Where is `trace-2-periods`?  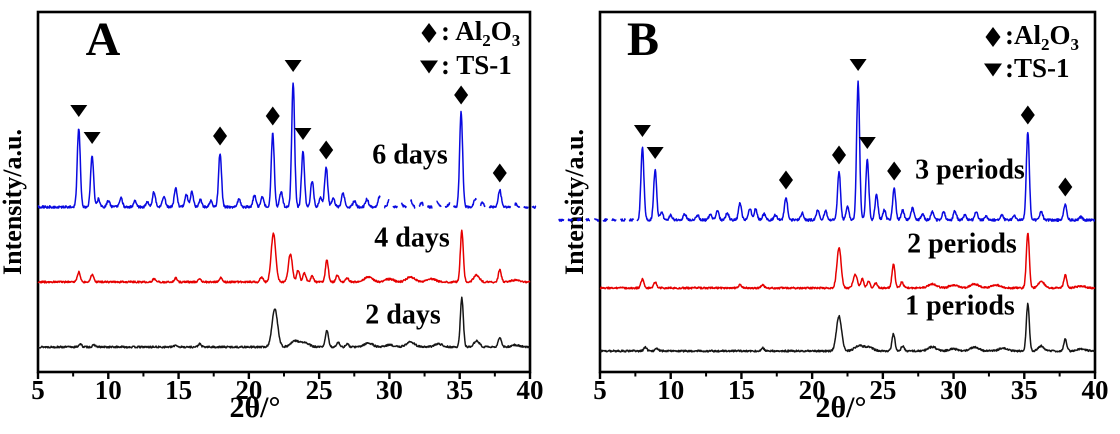 trace-2-periods is located at coordinates (847, 261).